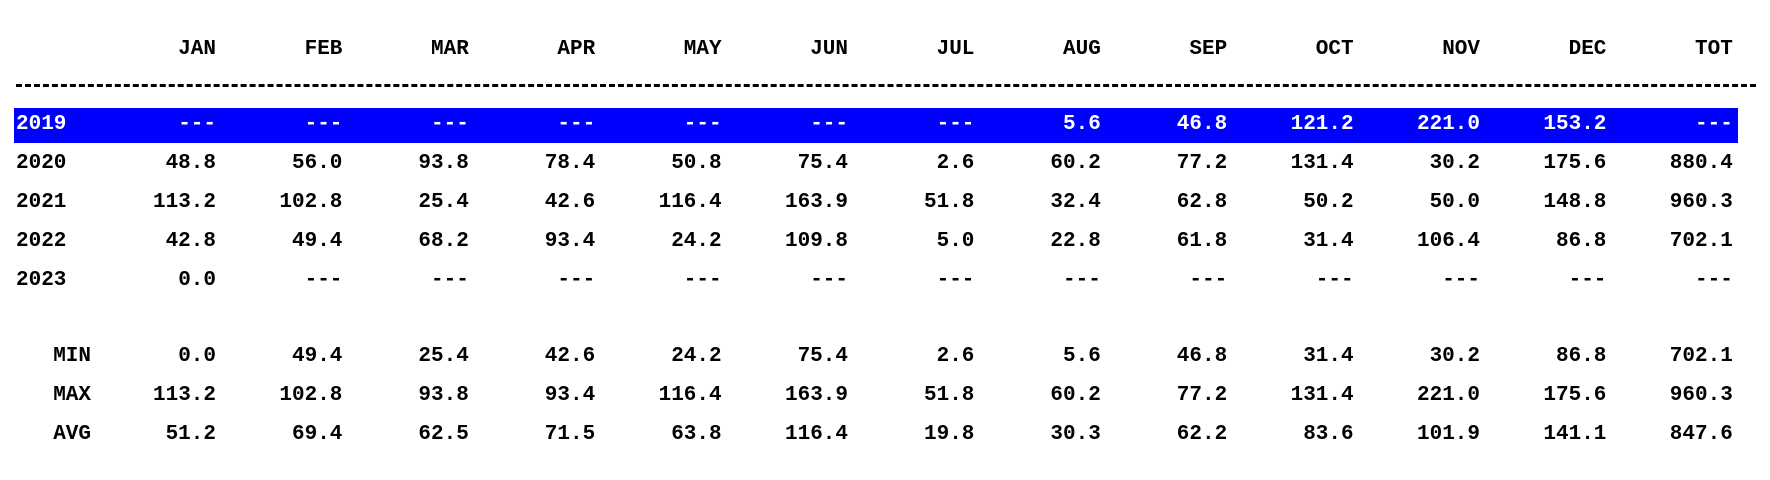  I want to click on cell-value: 702.1, so click(1701, 241).